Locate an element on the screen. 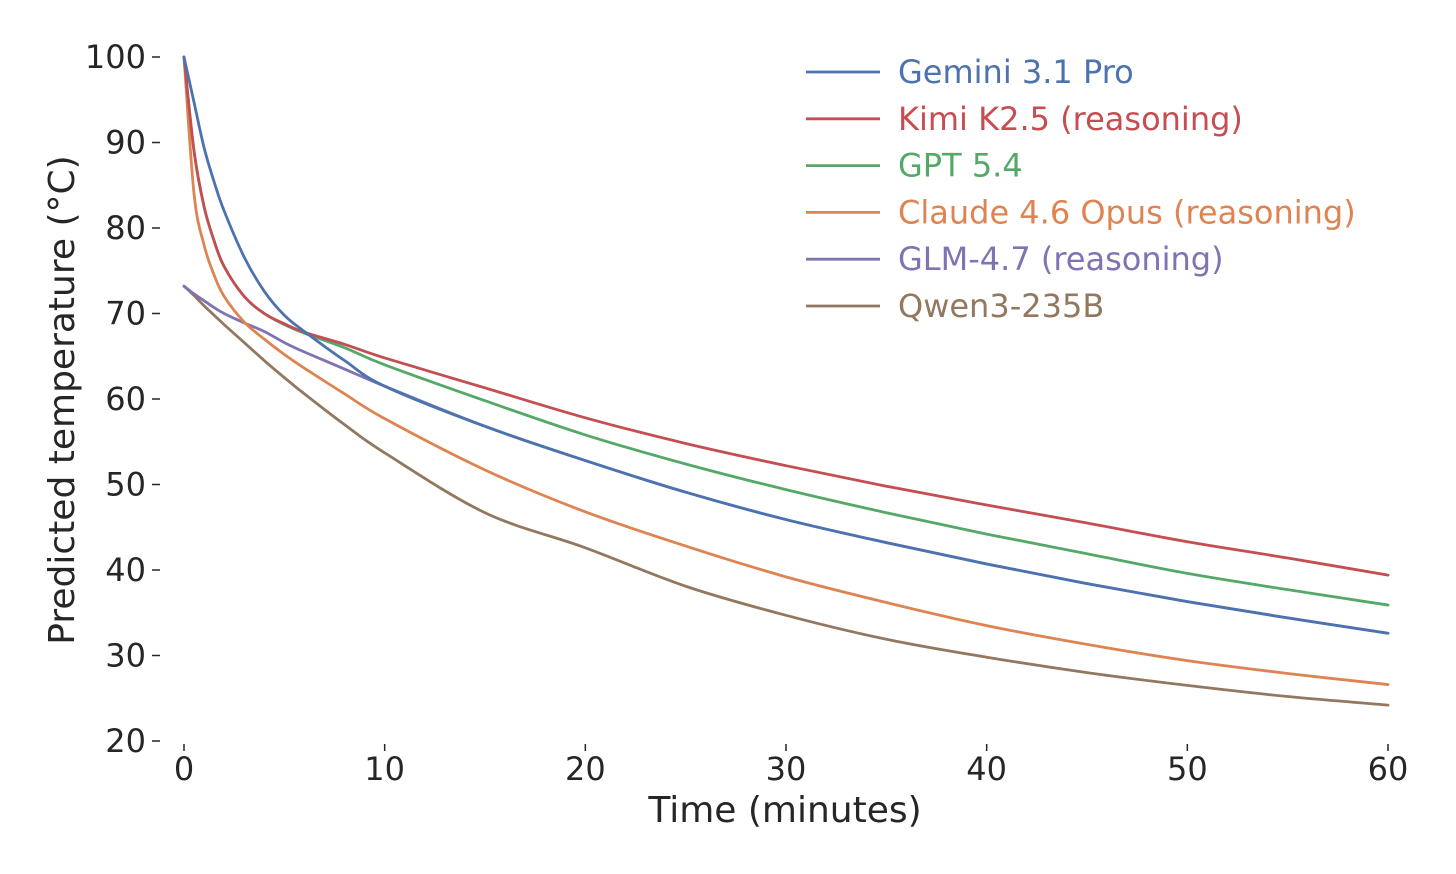 Image resolution: width=1456 pixels, height=874 pixels. y-tick-label: 60 is located at coordinates (125, 399).